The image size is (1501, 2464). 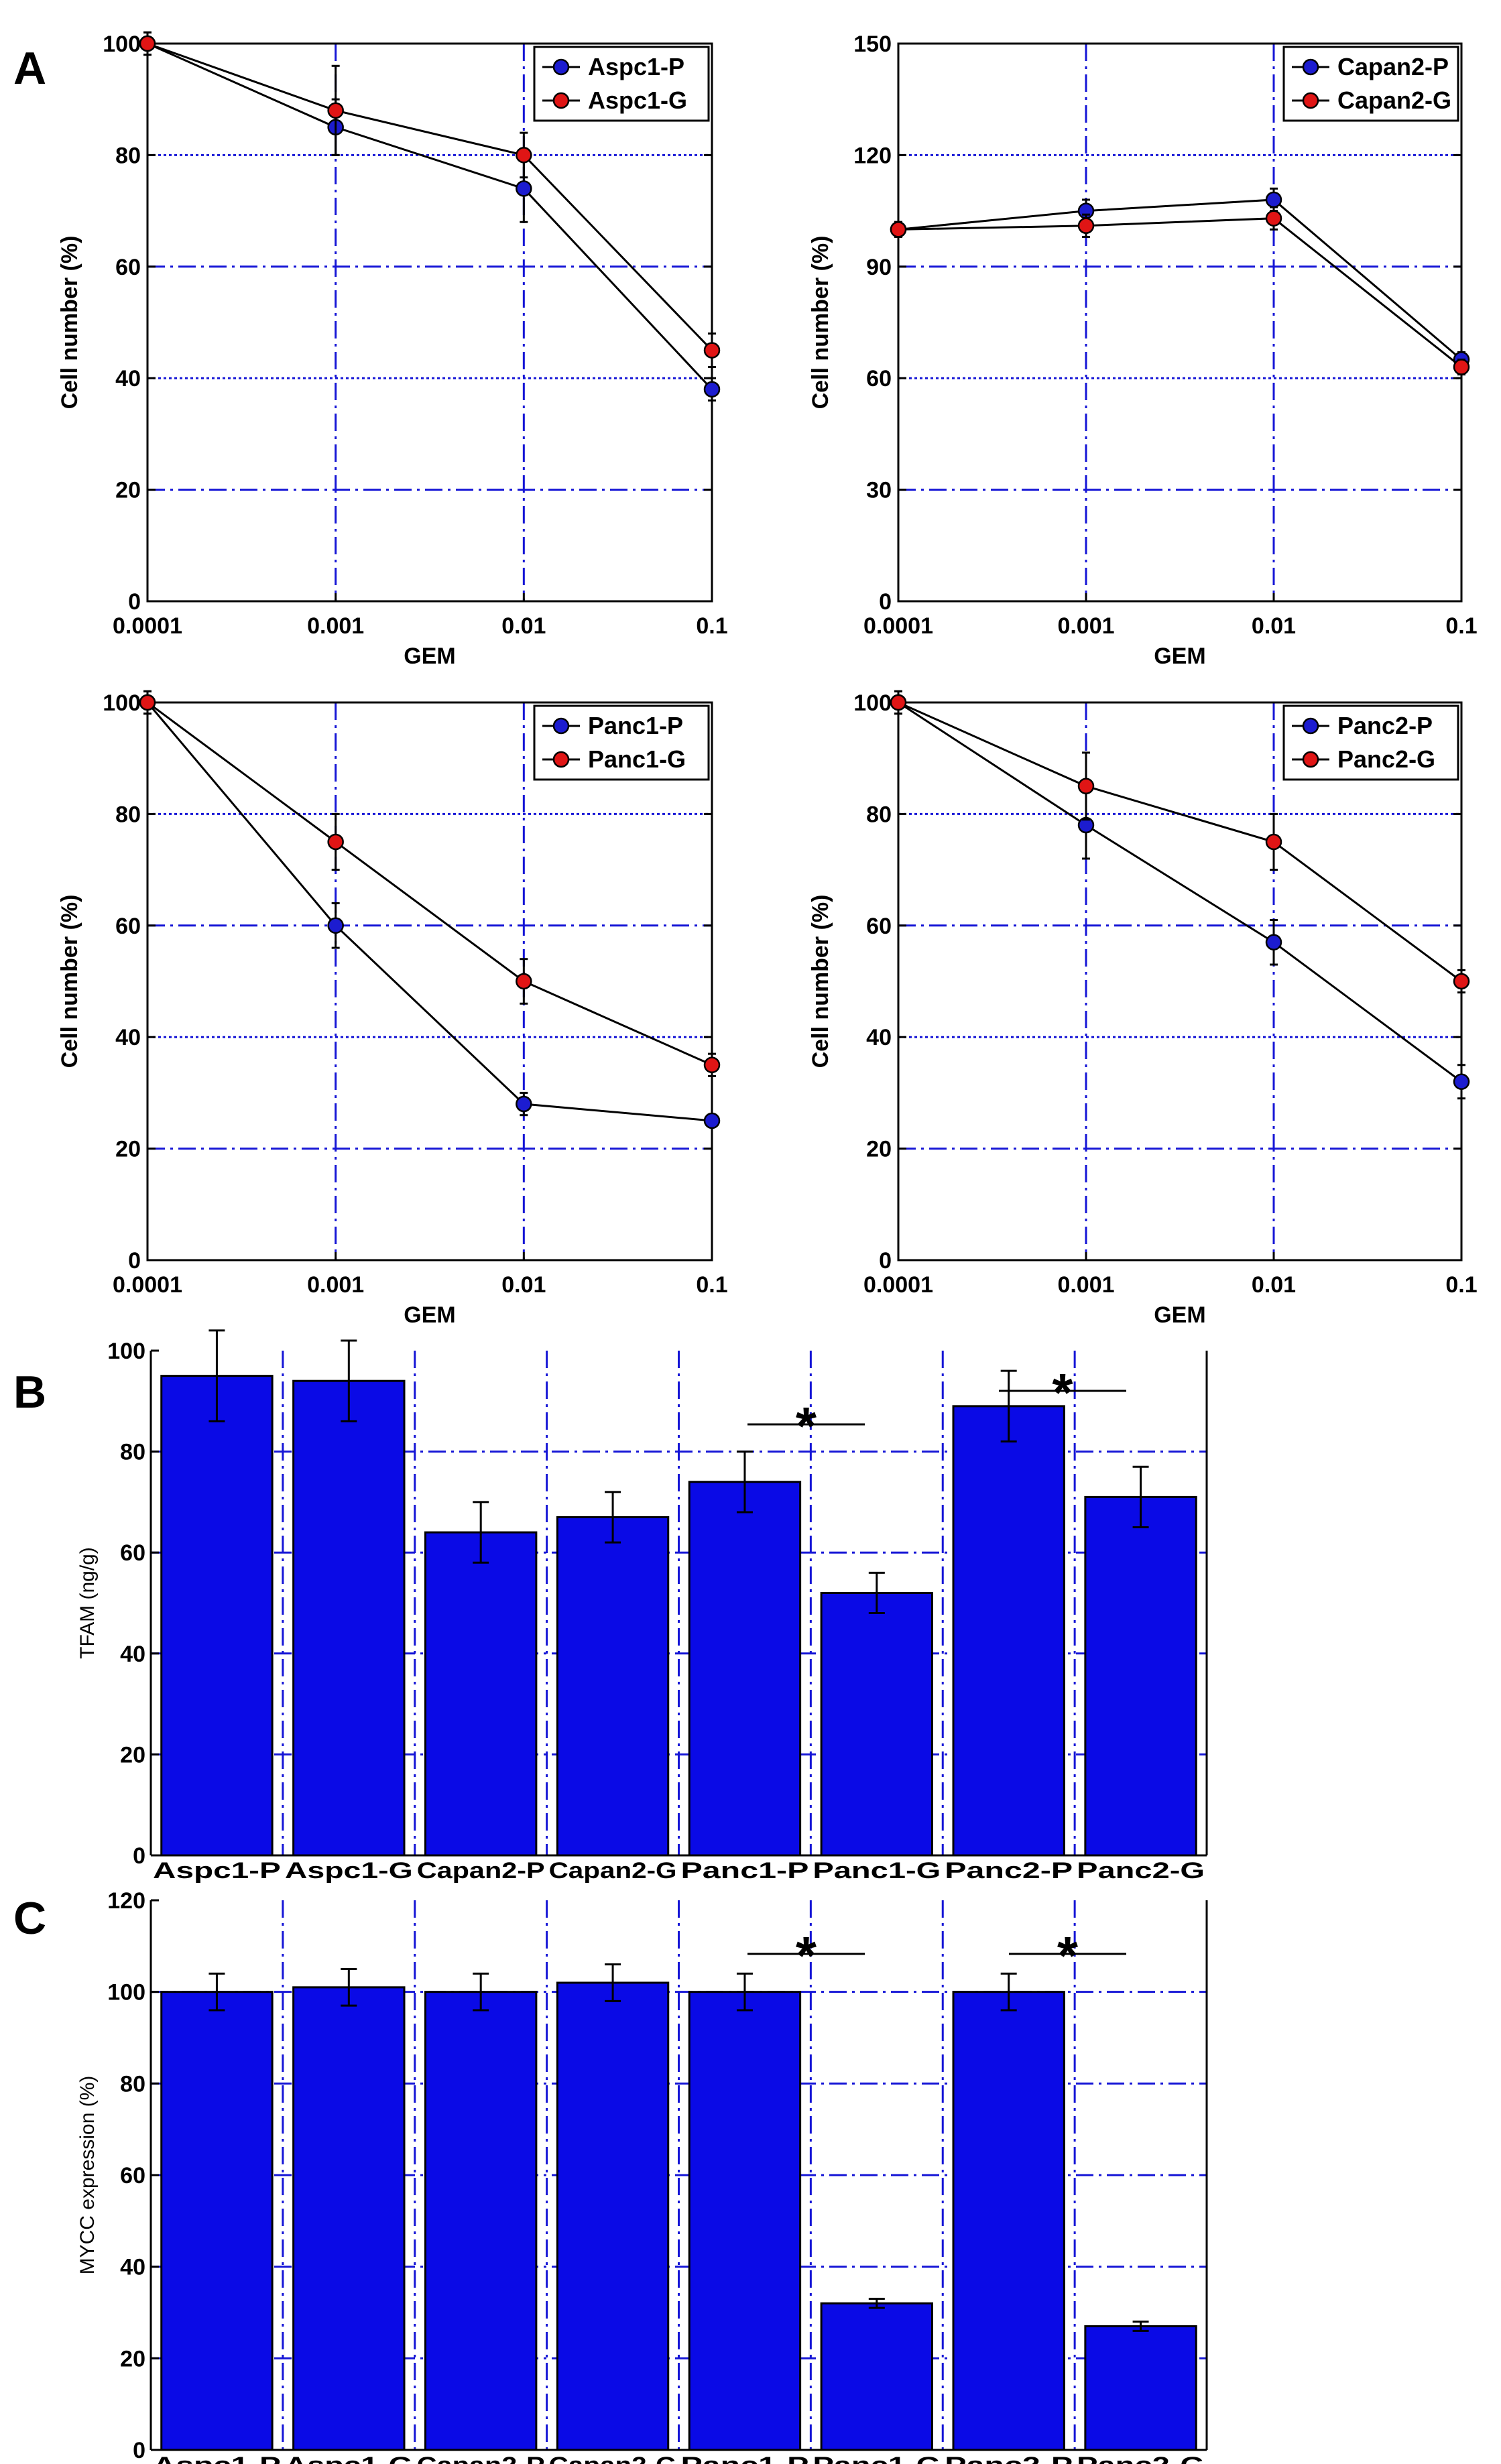 What do you see at coordinates (349, 1871) in the screenshot?
I see `x-tick-label: Aspc1-G` at bounding box center [349, 1871].